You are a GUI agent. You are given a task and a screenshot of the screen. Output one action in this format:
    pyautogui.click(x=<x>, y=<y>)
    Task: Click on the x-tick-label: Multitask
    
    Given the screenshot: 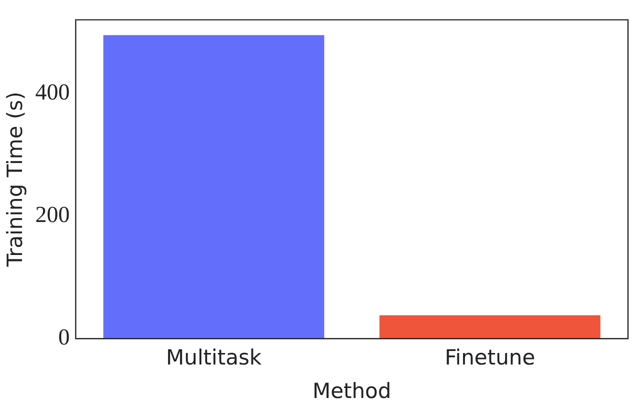 What is the action you would take?
    pyautogui.click(x=214, y=358)
    